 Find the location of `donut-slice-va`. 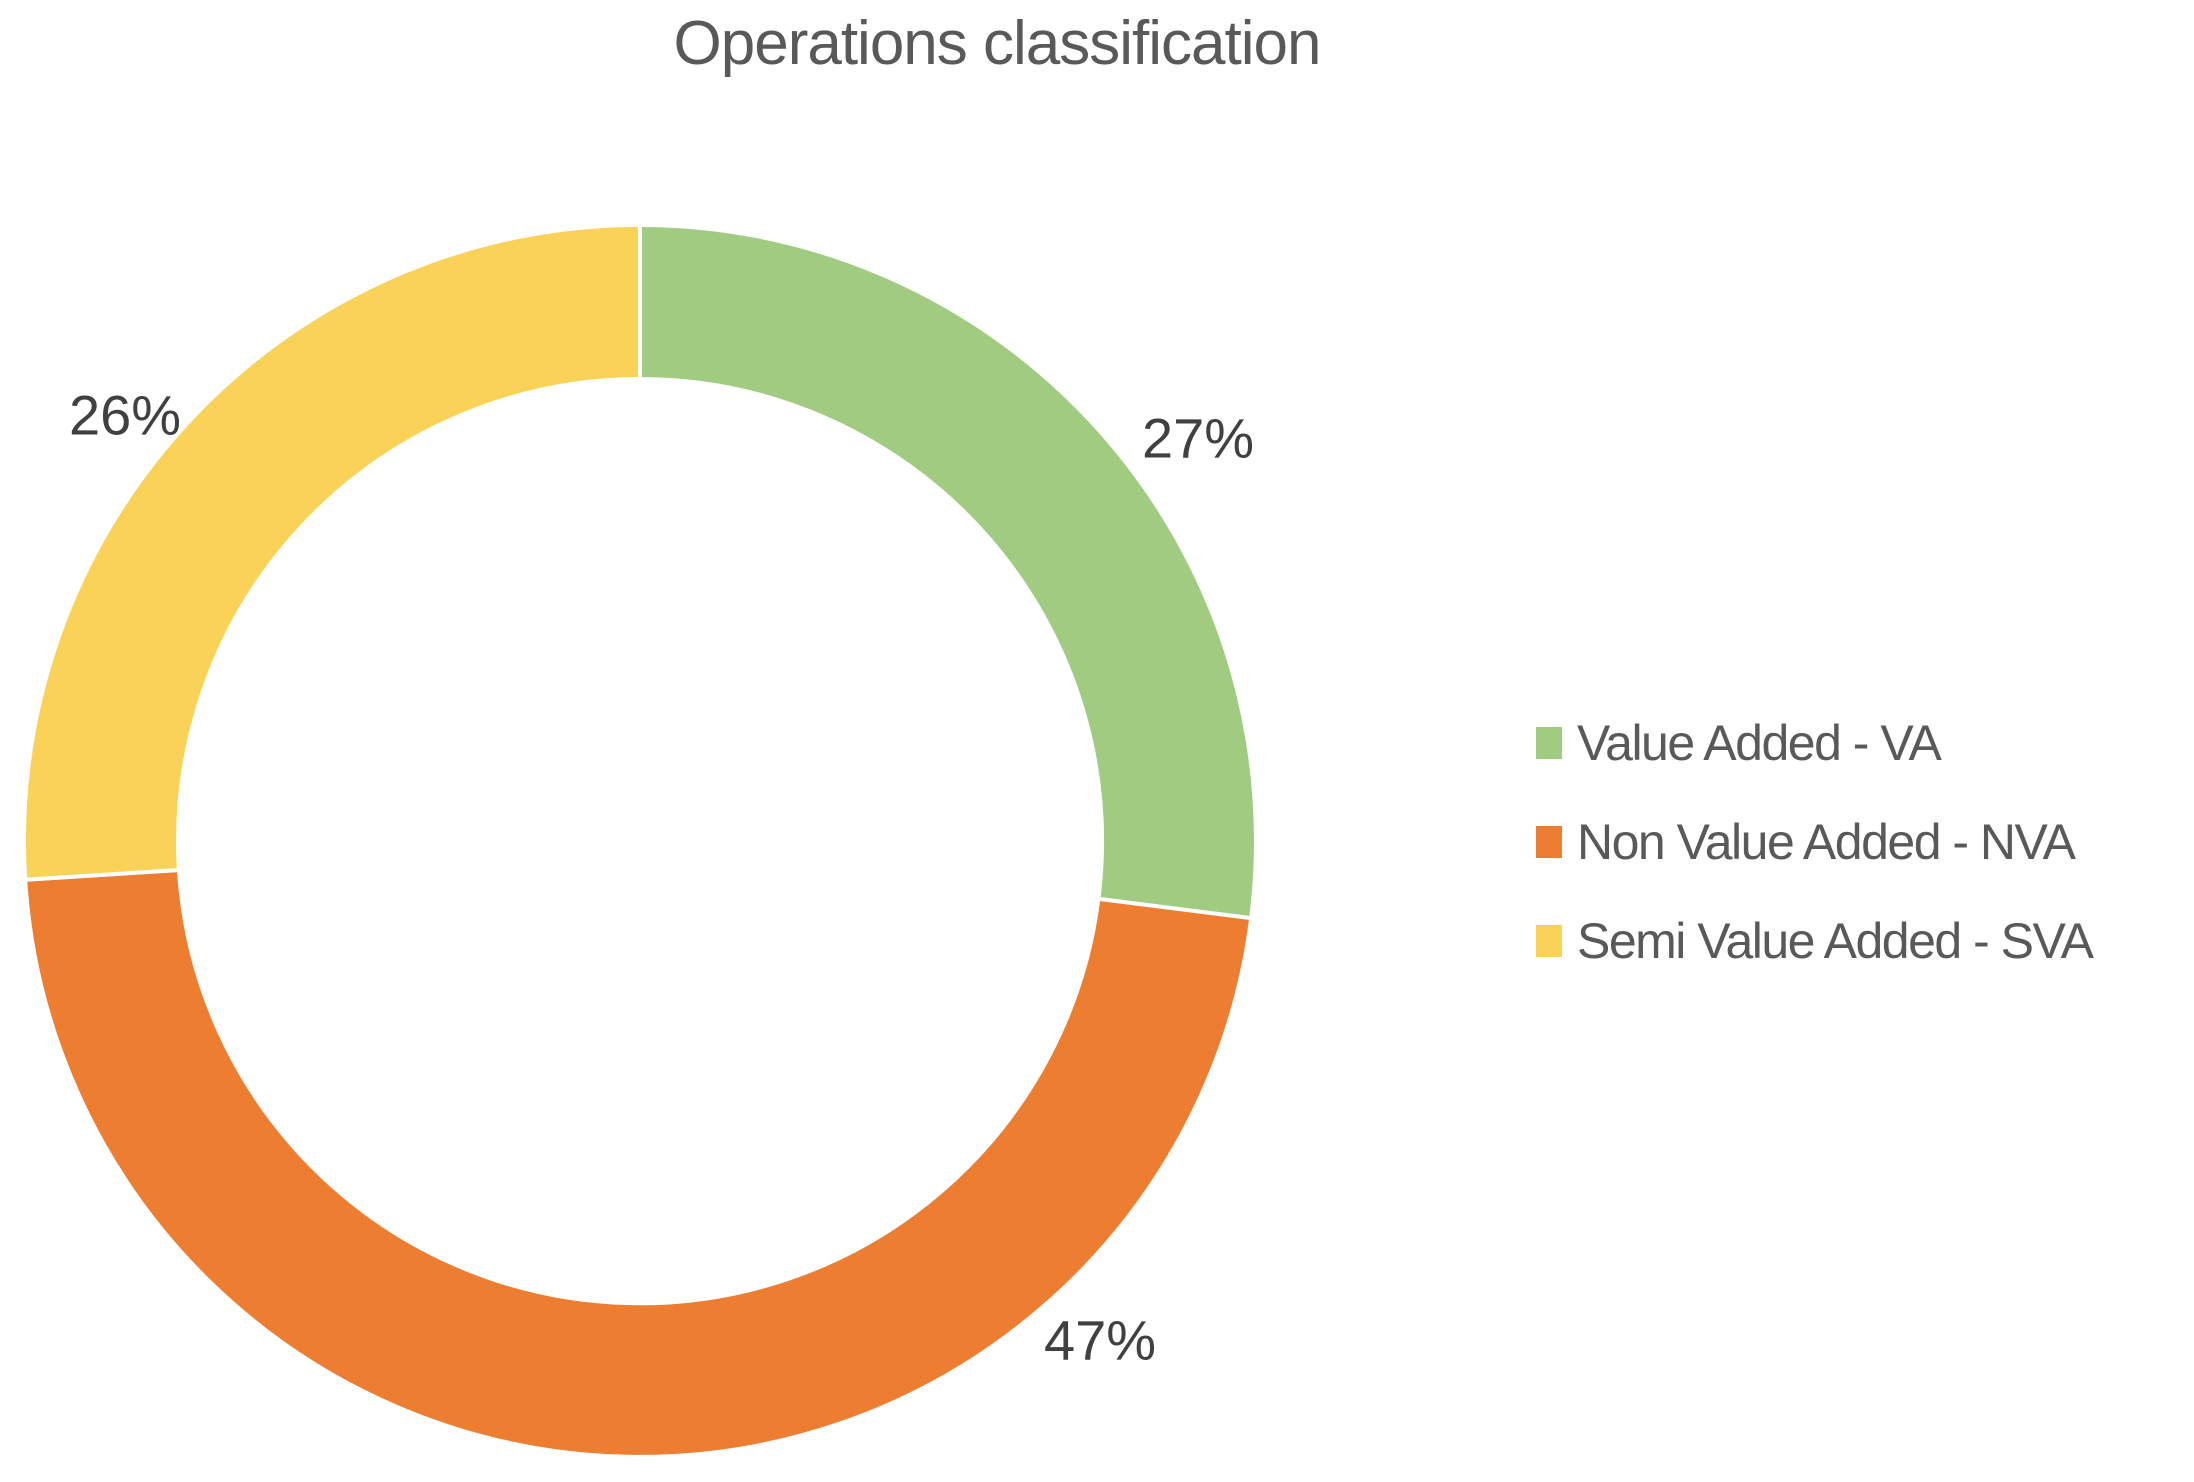

donut-slice-va is located at coordinates (948, 571).